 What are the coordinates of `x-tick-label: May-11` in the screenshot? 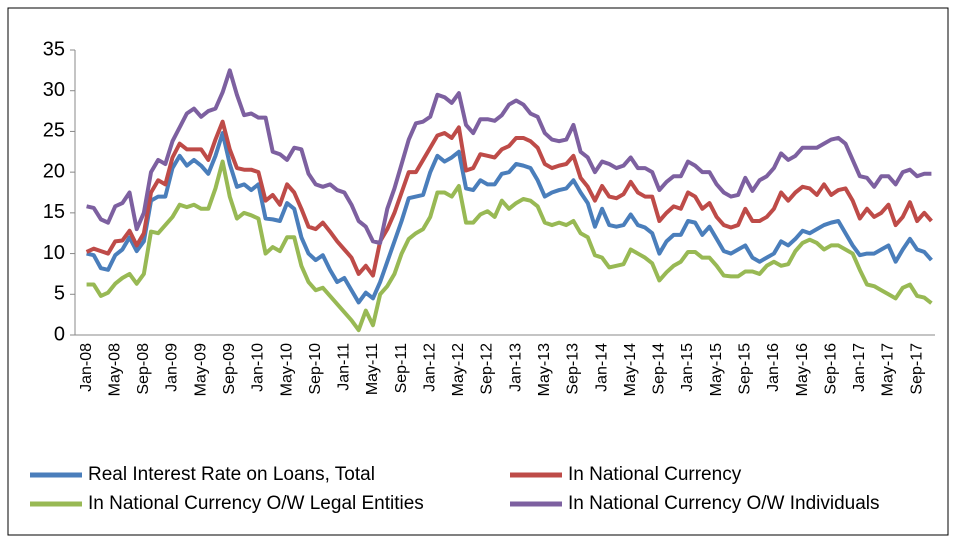 It's located at (372, 369).